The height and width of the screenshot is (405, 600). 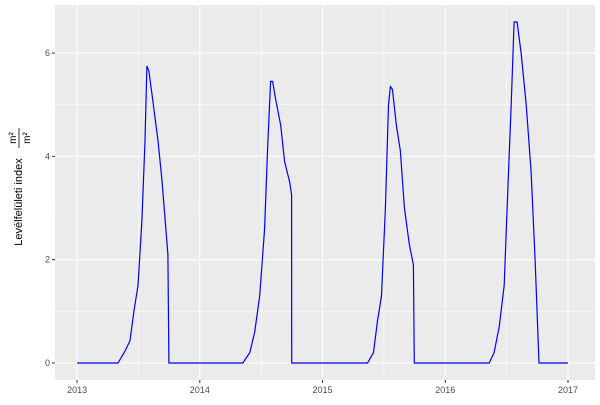 I want to click on y-tick-label: 4, so click(x=47, y=156).